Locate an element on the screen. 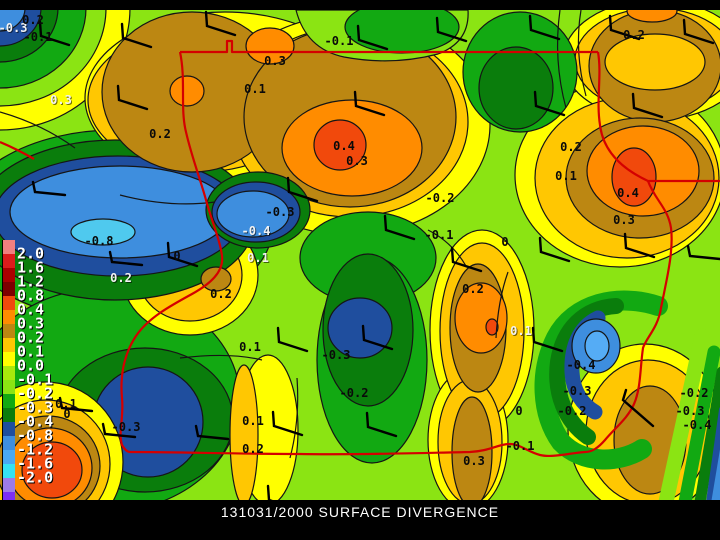 Image resolution: width=720 pixels, height=540 pixels. colorbar-label: -2.0 is located at coordinates (35, 477).